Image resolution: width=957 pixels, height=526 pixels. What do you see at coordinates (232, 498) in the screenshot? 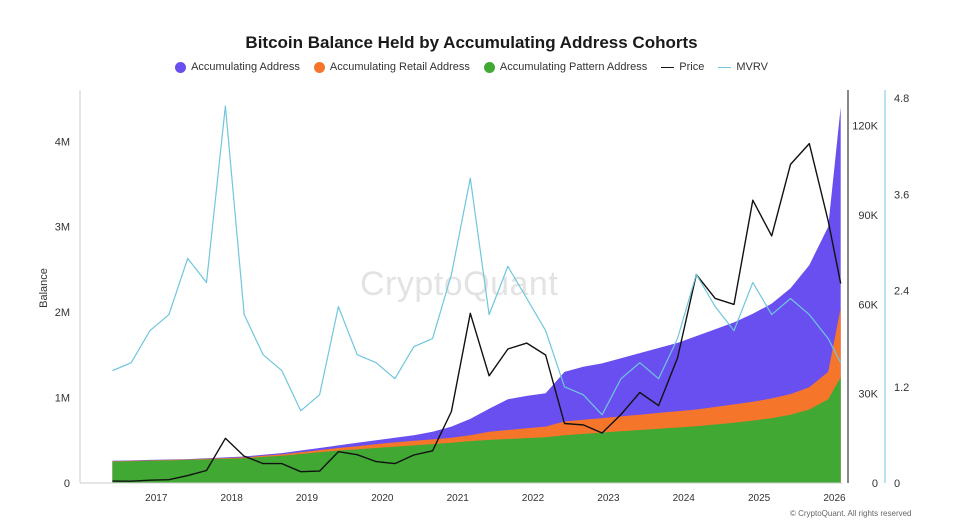
I see `x-tick-label: 2018` at bounding box center [232, 498].